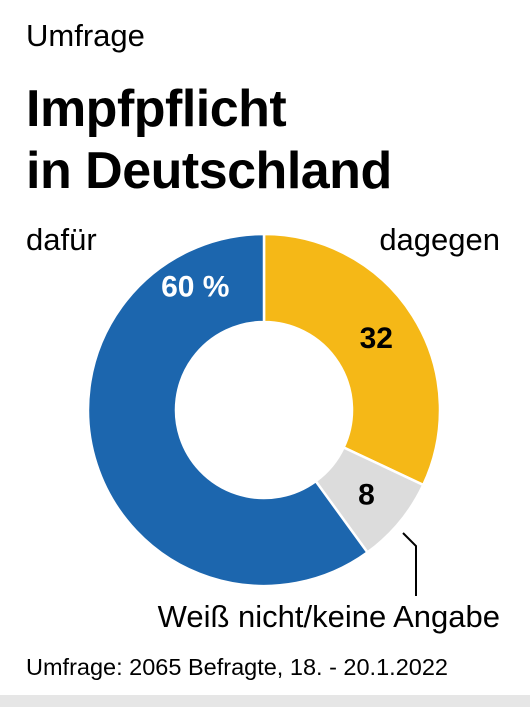  I want to click on donut-slice-labels: 32 8 60 %, so click(277, 390).